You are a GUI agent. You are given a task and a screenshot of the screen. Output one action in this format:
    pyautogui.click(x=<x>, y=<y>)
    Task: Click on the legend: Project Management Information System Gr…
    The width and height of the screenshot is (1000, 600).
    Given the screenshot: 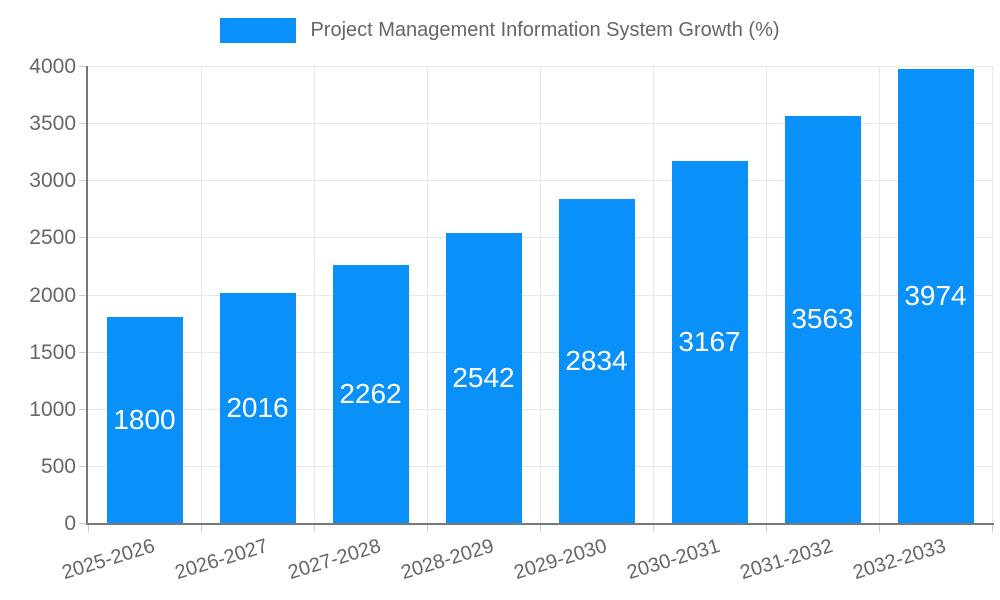 What is the action you would take?
    pyautogui.click(x=500, y=30)
    